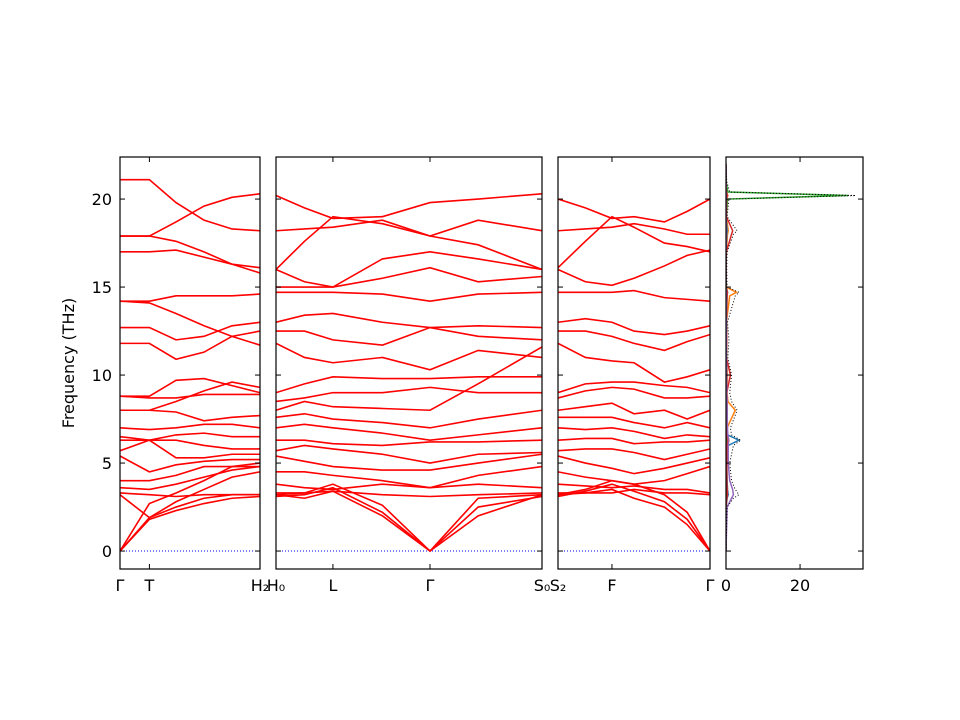  What do you see at coordinates (107, 463) in the screenshot?
I see `y-tick-label: 5` at bounding box center [107, 463].